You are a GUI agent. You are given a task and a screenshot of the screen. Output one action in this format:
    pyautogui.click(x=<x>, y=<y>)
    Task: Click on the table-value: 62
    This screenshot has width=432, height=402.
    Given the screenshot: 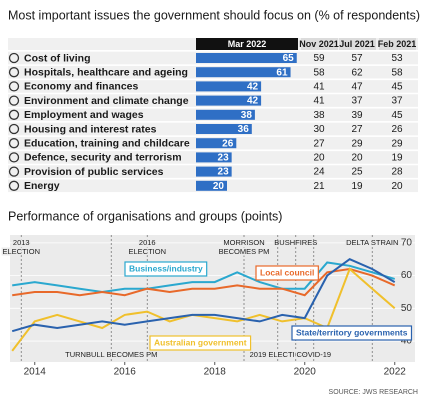 What is the action you would take?
    pyautogui.click(x=357, y=72)
    